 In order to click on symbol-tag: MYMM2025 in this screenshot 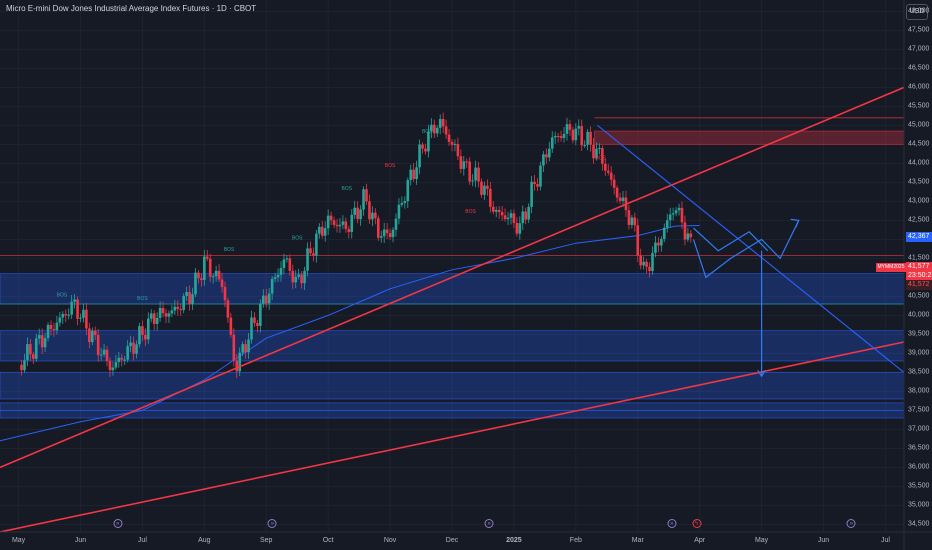, I will do `click(891, 267)`.